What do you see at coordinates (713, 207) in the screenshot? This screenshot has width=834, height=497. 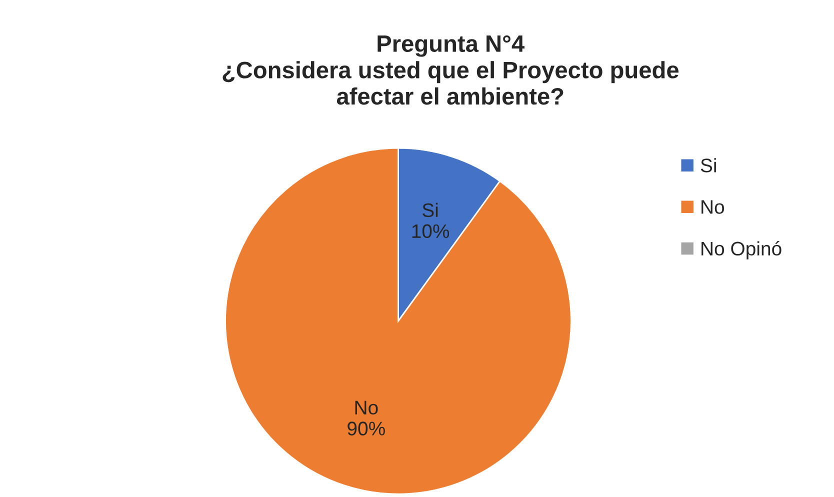 I see `legend-label: No` at bounding box center [713, 207].